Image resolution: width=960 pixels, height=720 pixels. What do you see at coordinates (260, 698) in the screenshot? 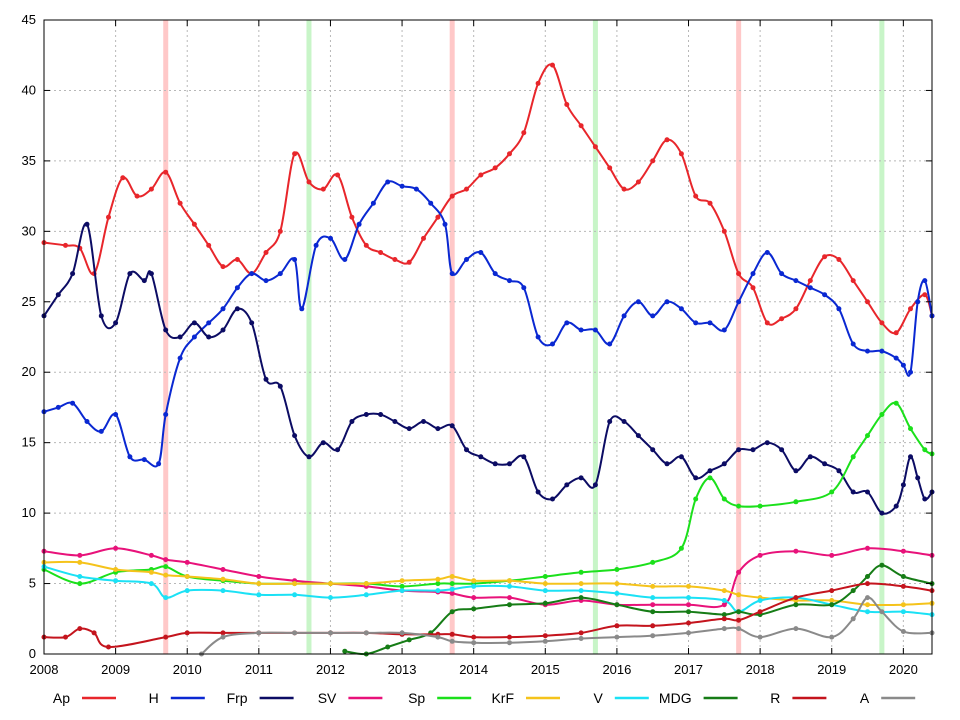
I see `legend-item-frp: Frp` at bounding box center [260, 698].